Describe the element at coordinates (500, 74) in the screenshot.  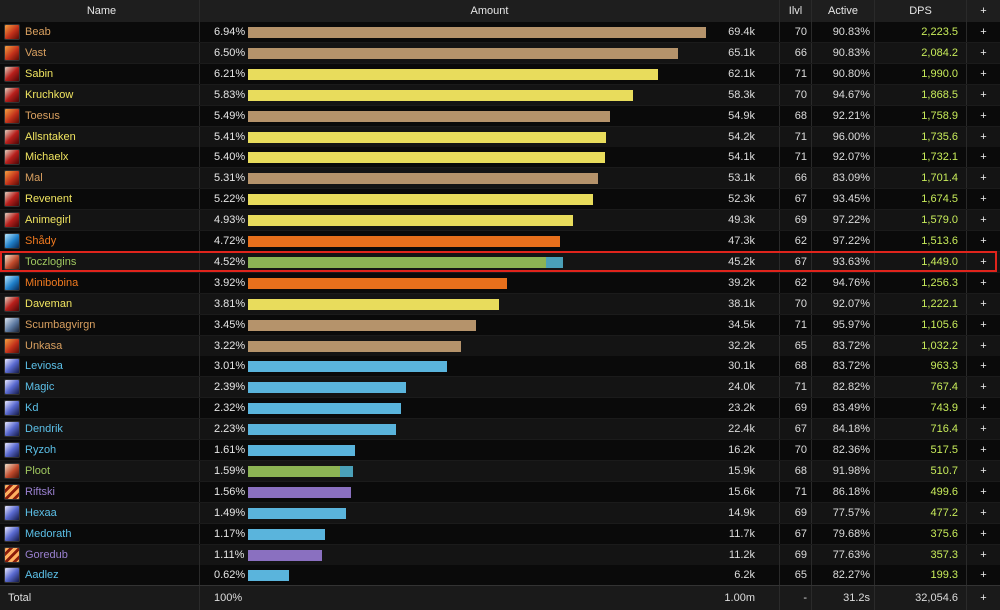
I see `table-row: Sabin 6.21% 62.1k 71 90.80% 1,990.0 +` at that location.